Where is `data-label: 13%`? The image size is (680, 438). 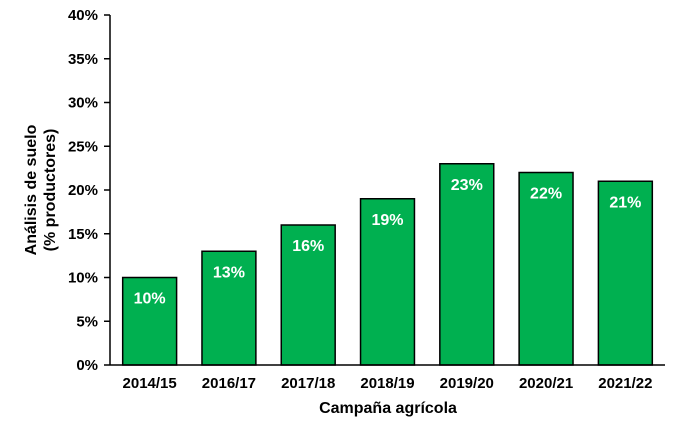
data-label: 13% is located at coordinates (229, 272).